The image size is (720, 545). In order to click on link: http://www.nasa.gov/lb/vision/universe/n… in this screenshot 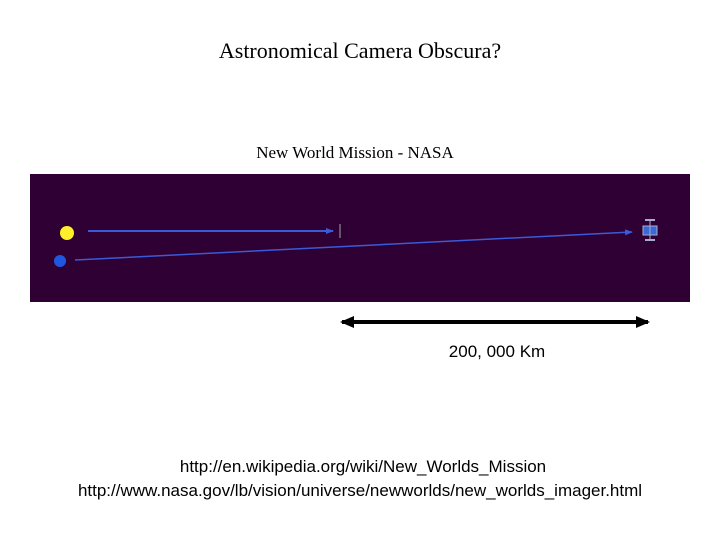, I will do `click(360, 490)`.